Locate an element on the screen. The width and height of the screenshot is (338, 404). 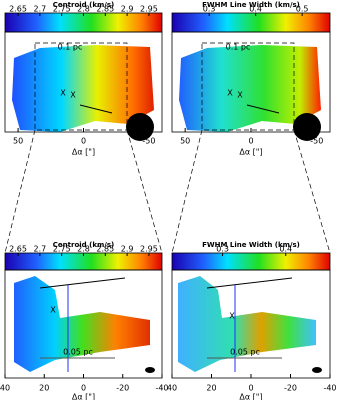
width-zoom-map is located at coordinates (247, 324).